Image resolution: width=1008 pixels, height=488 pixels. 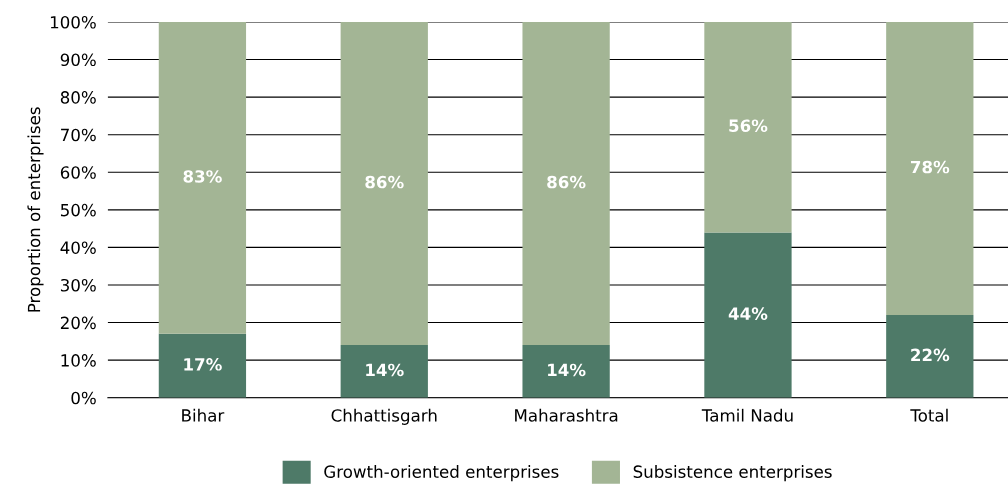 I want to click on x-tick-label: Total, so click(x=929, y=415).